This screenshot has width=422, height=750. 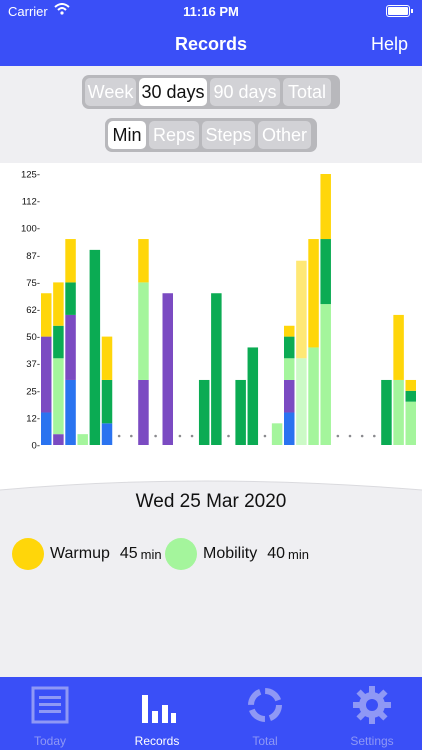 What do you see at coordinates (174, 135) in the screenshot?
I see `metric-tab-reps: Reps` at bounding box center [174, 135].